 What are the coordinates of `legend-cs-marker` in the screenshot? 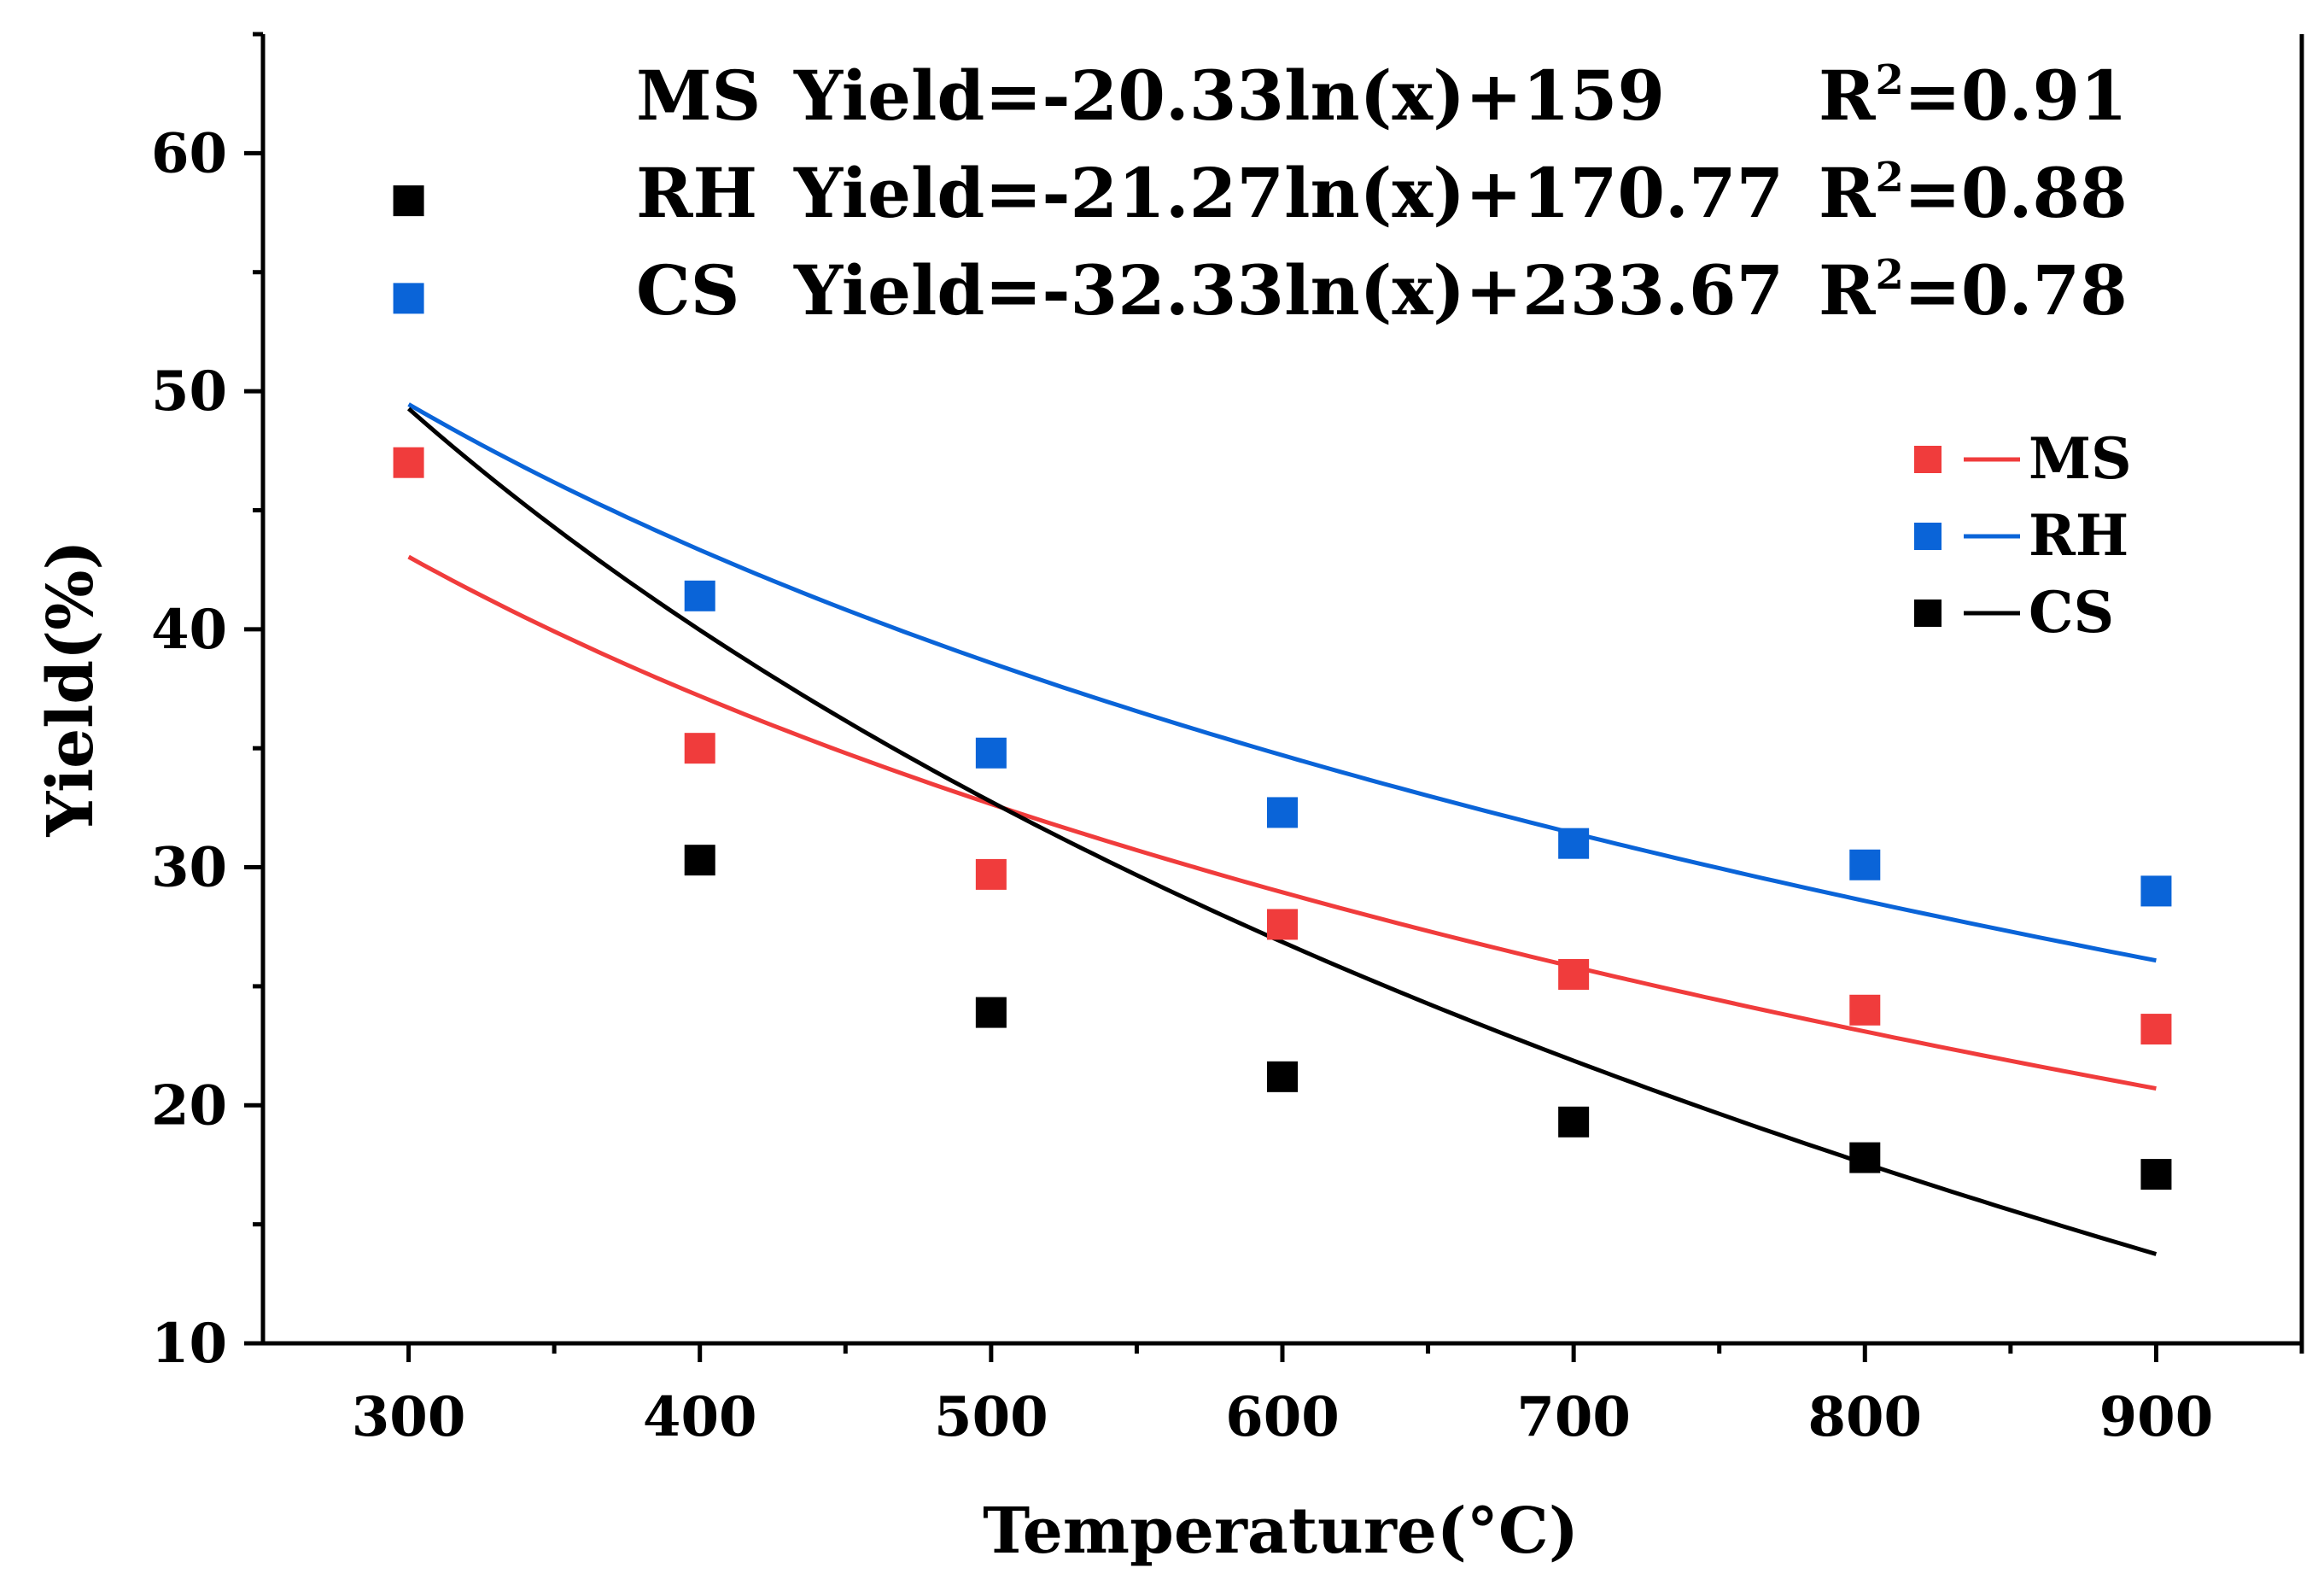 It's located at (1928, 613).